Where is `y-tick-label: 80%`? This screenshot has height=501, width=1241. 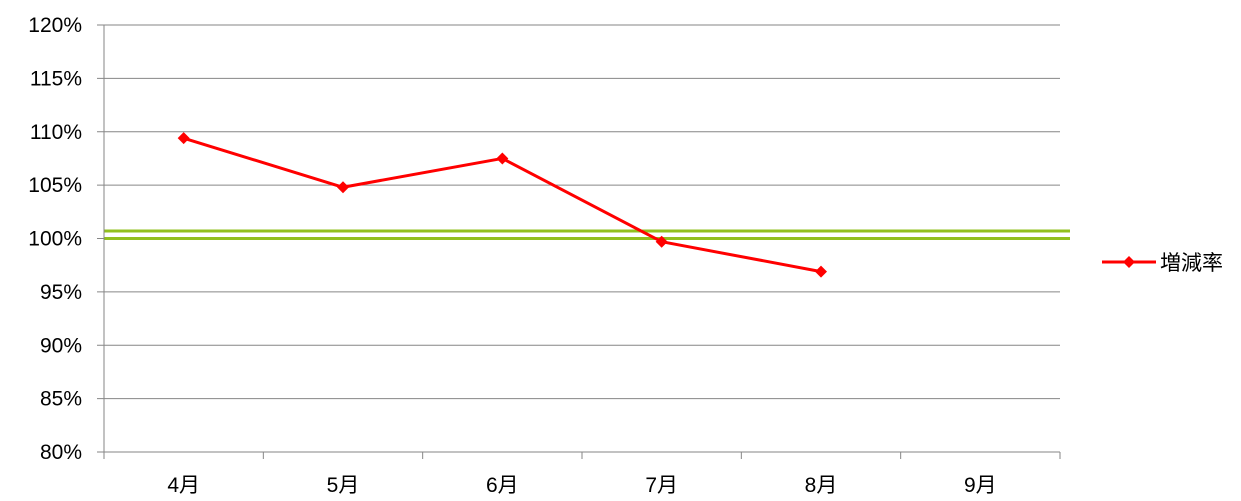
y-tick-label: 80% is located at coordinates (61, 452).